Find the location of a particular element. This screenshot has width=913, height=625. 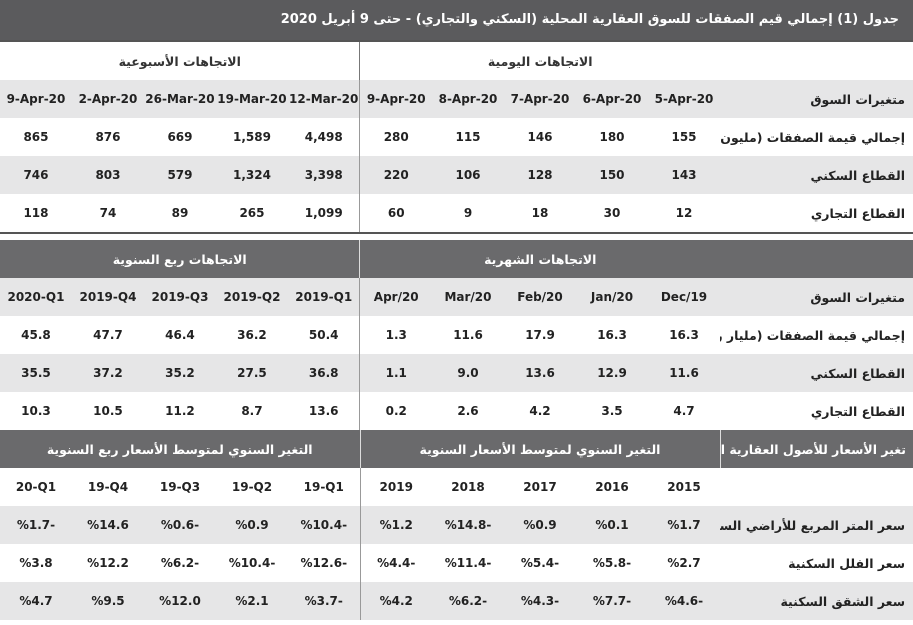

cell-value: %1.7 is located at coordinates (684, 525).